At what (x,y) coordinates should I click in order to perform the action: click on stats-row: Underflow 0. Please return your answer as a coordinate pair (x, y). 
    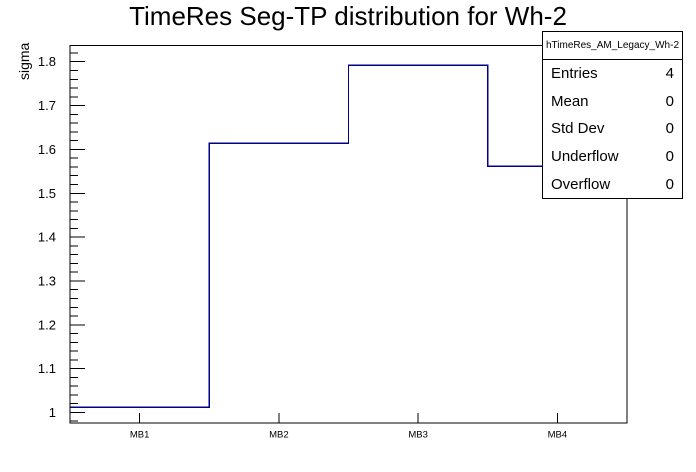
    Looking at the image, I should click on (612, 157).